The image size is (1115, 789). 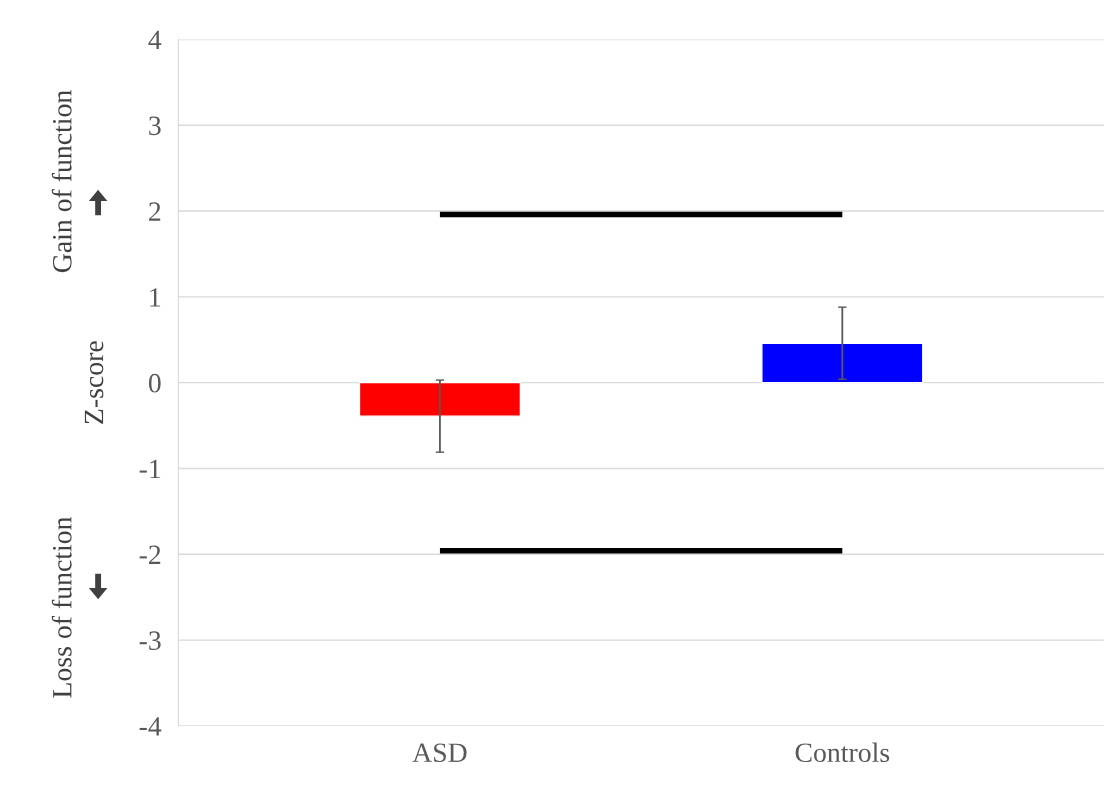 What do you see at coordinates (155, 211) in the screenshot?
I see `y-tick-label: 2` at bounding box center [155, 211].